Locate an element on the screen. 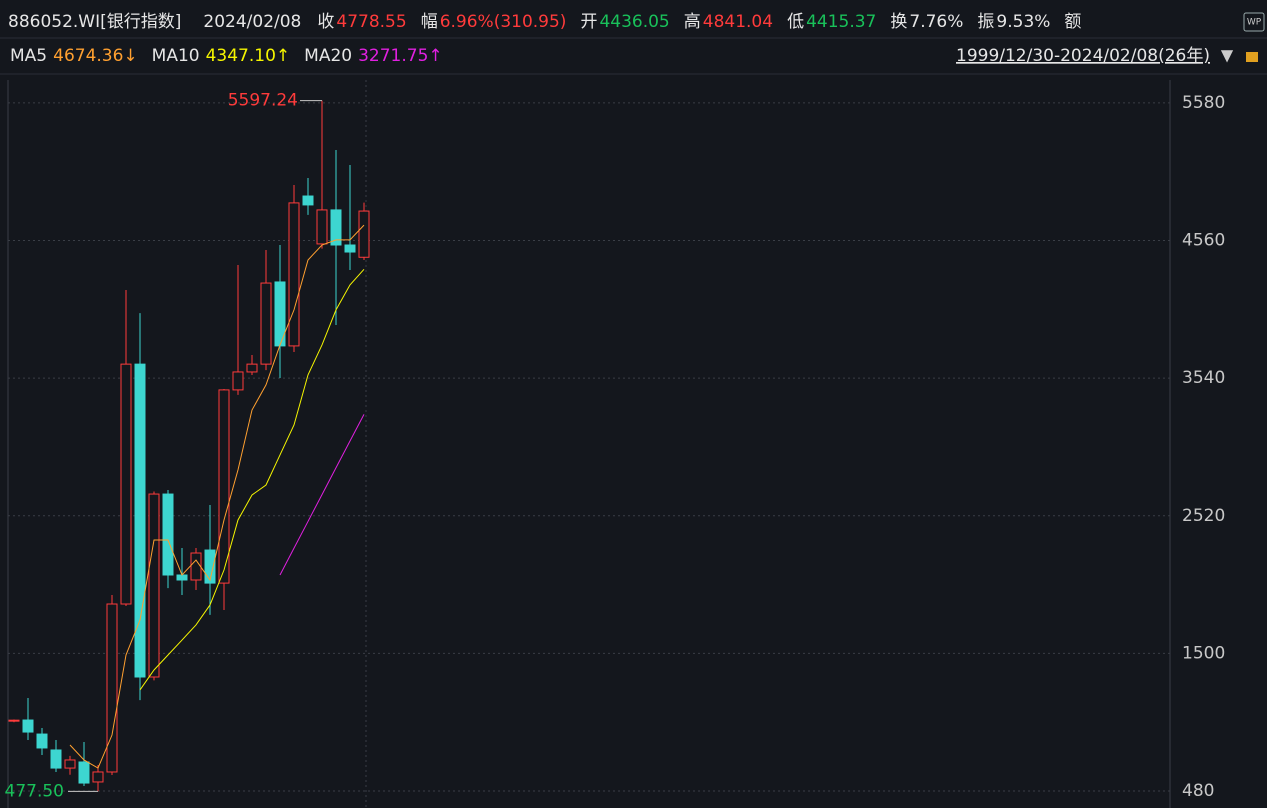 This screenshot has height=808, width=1267. quote-label: 幅 is located at coordinates (429, 22).